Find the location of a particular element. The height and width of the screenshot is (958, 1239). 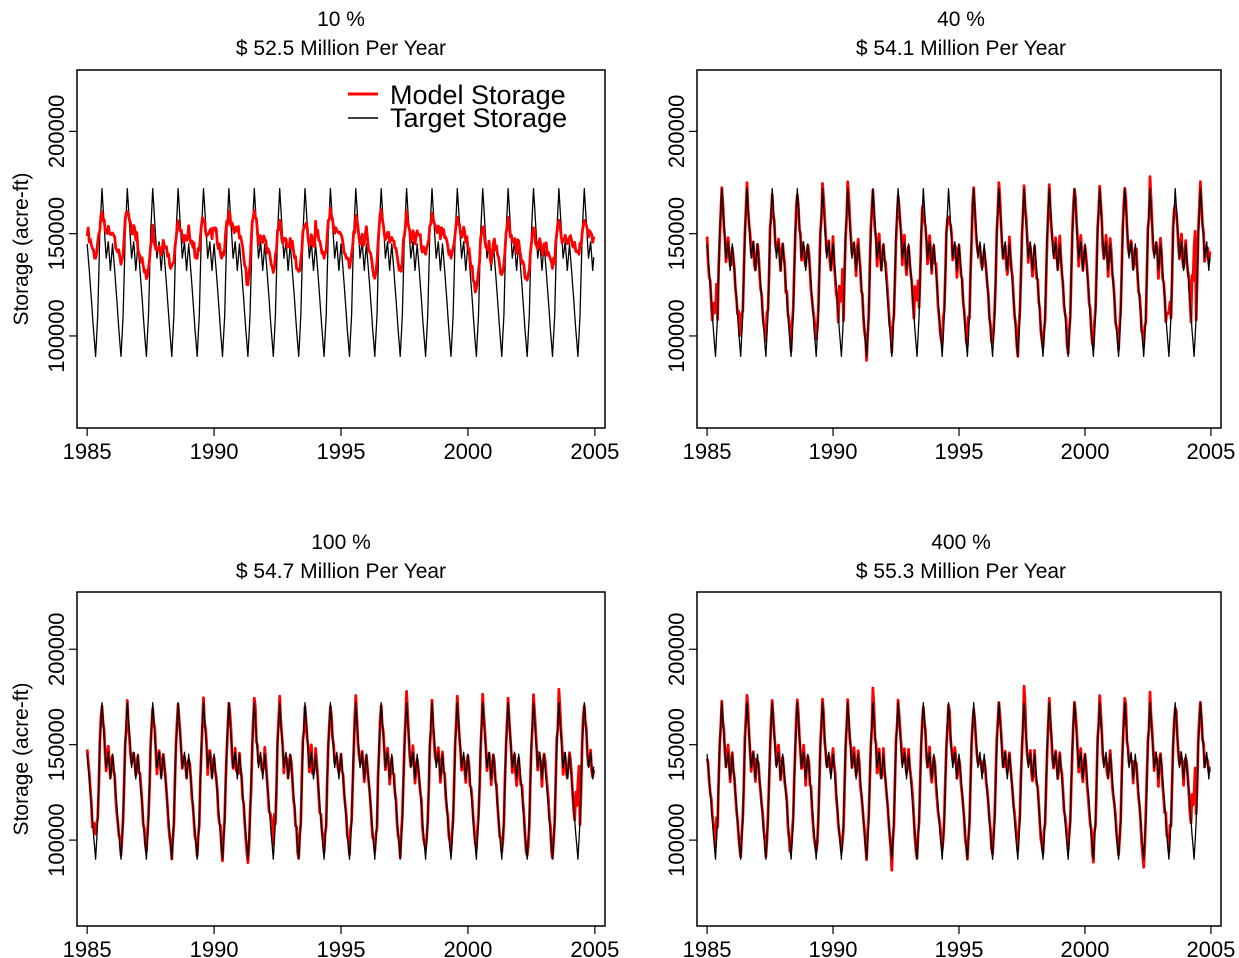

panel-subtitle: $ 55.3 Million Per Year is located at coordinates (961, 571).